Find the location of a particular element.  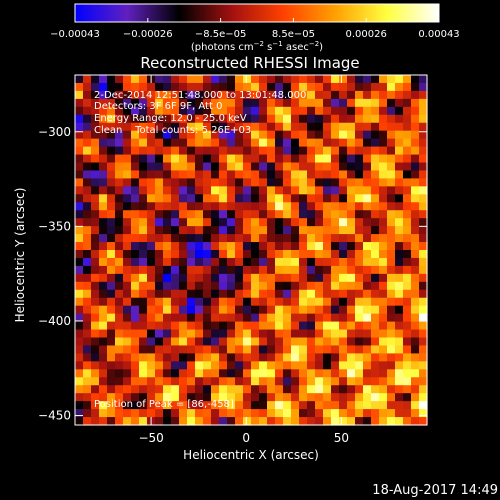

annotation-detectors: Detectors: 3F 6F 9F, Att 0 is located at coordinates (158, 106).